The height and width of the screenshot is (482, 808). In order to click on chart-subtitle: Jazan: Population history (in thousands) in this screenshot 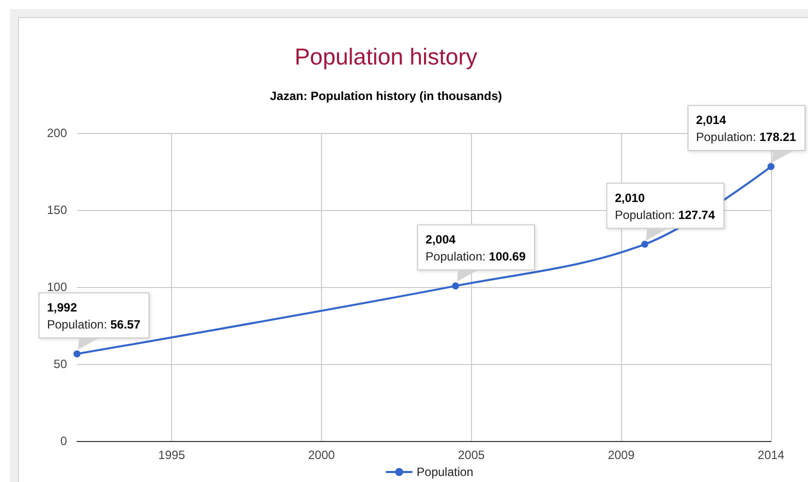, I will do `click(386, 96)`.